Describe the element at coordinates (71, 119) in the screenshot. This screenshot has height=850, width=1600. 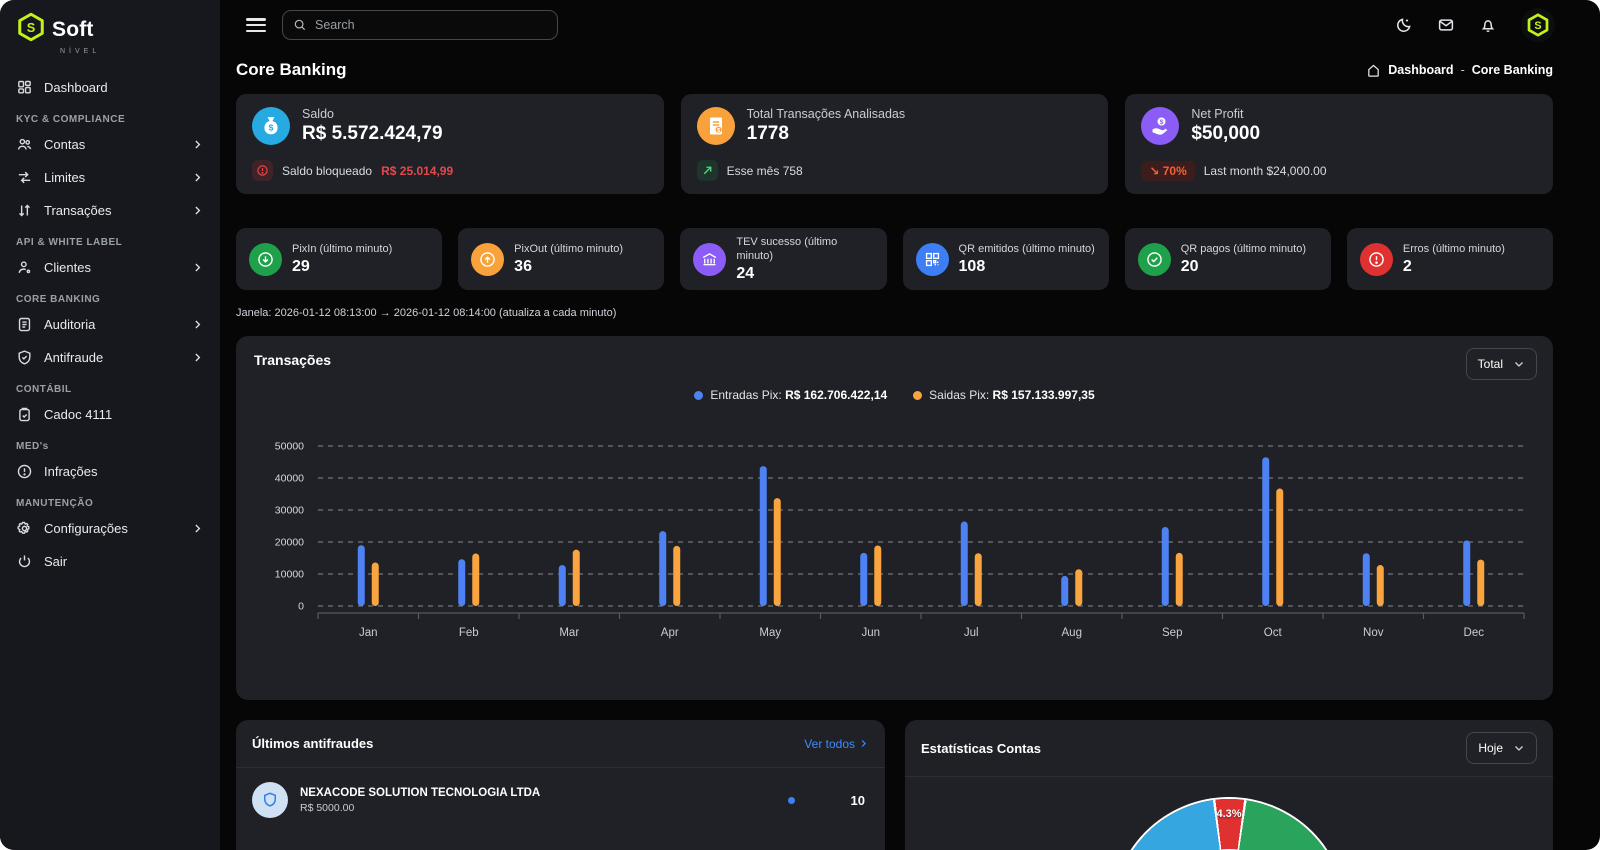
I see `sidebar-section-kyc: KYC & COMPLIANCE` at that location.